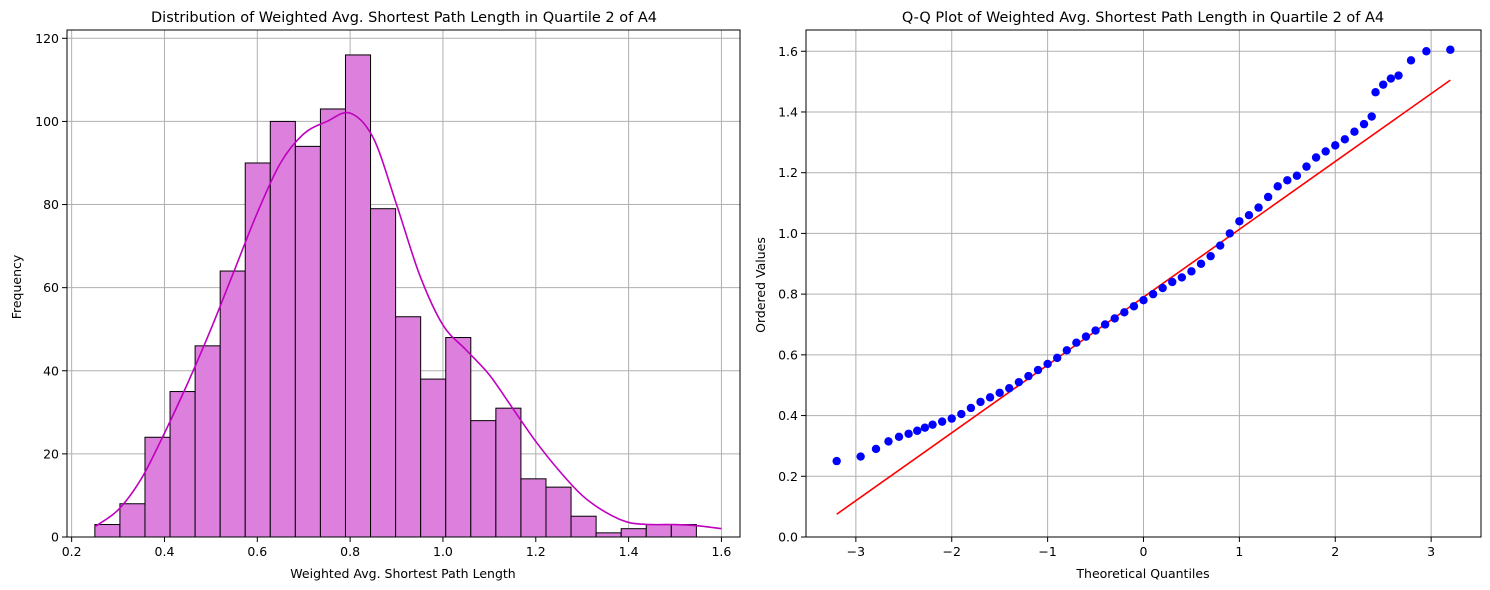 This screenshot has width=1490, height=590. What do you see at coordinates (16, 286) in the screenshot?
I see `histogram-y-axis-label: Frequency` at bounding box center [16, 286].